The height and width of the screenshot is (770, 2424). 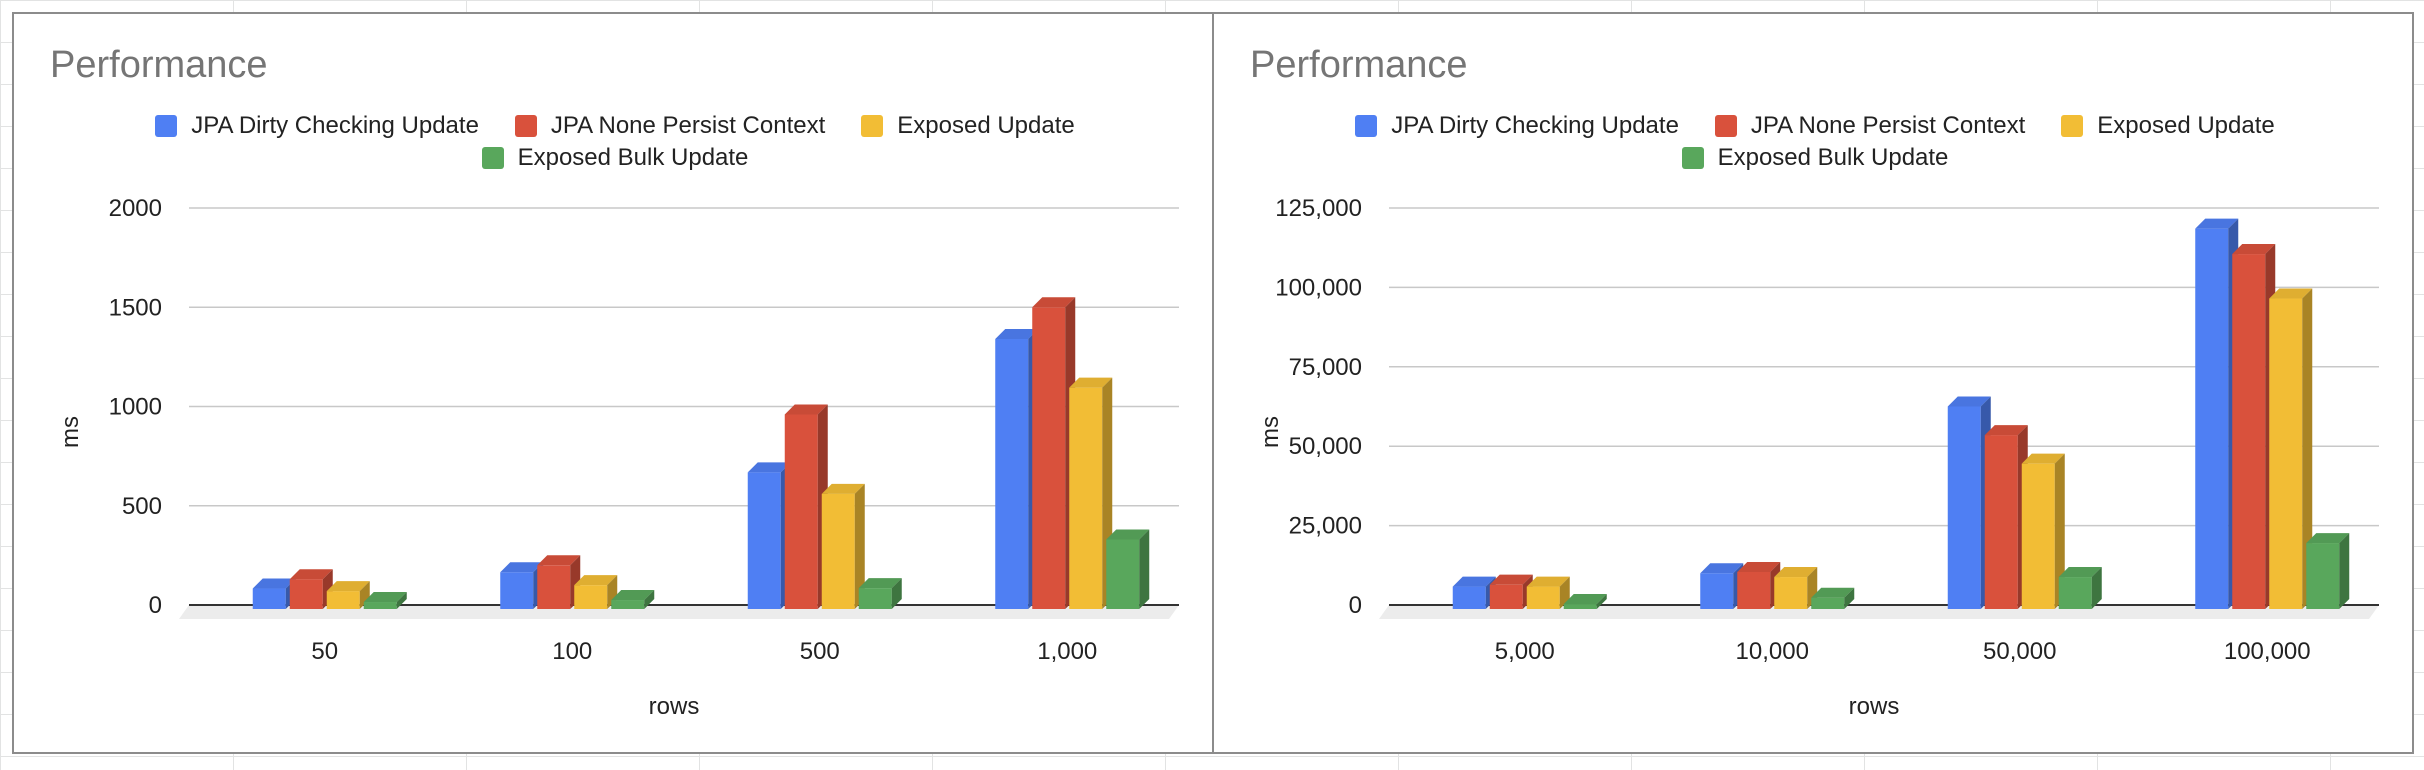 What do you see at coordinates (1535, 125) in the screenshot?
I see `legend-label: JPA Dirty Checking Update` at bounding box center [1535, 125].